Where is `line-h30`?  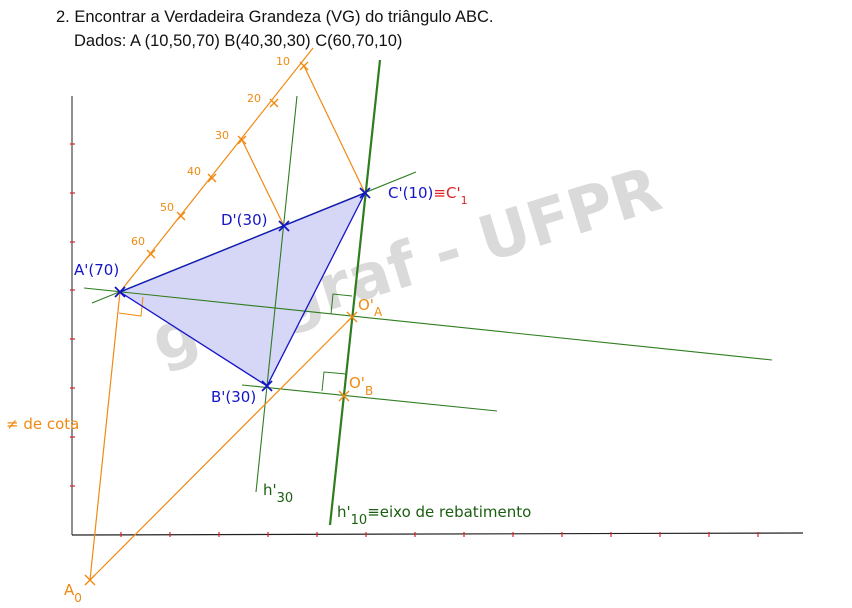
line-h30 is located at coordinates (276, 294).